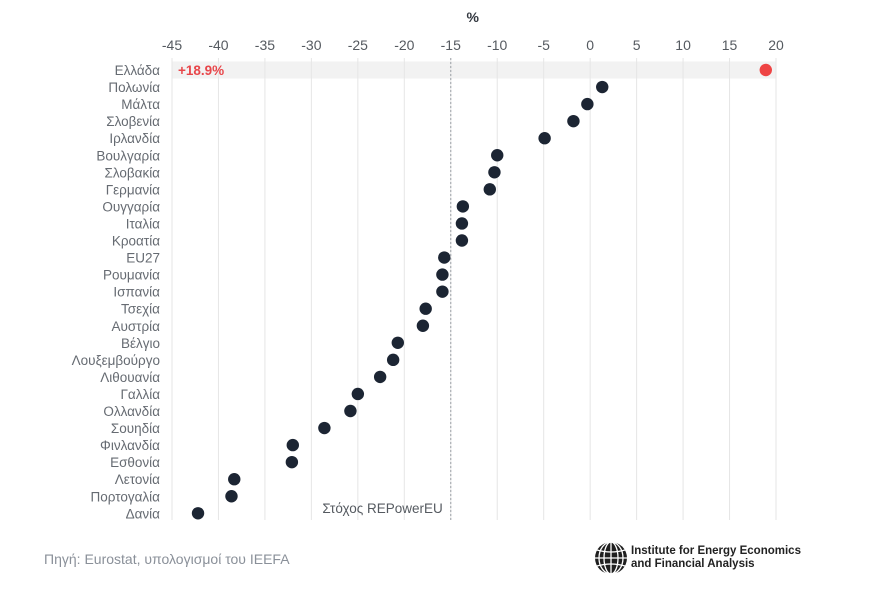 This screenshot has width=884, height=593. I want to click on category-label: Σλοβενία, so click(133, 121).